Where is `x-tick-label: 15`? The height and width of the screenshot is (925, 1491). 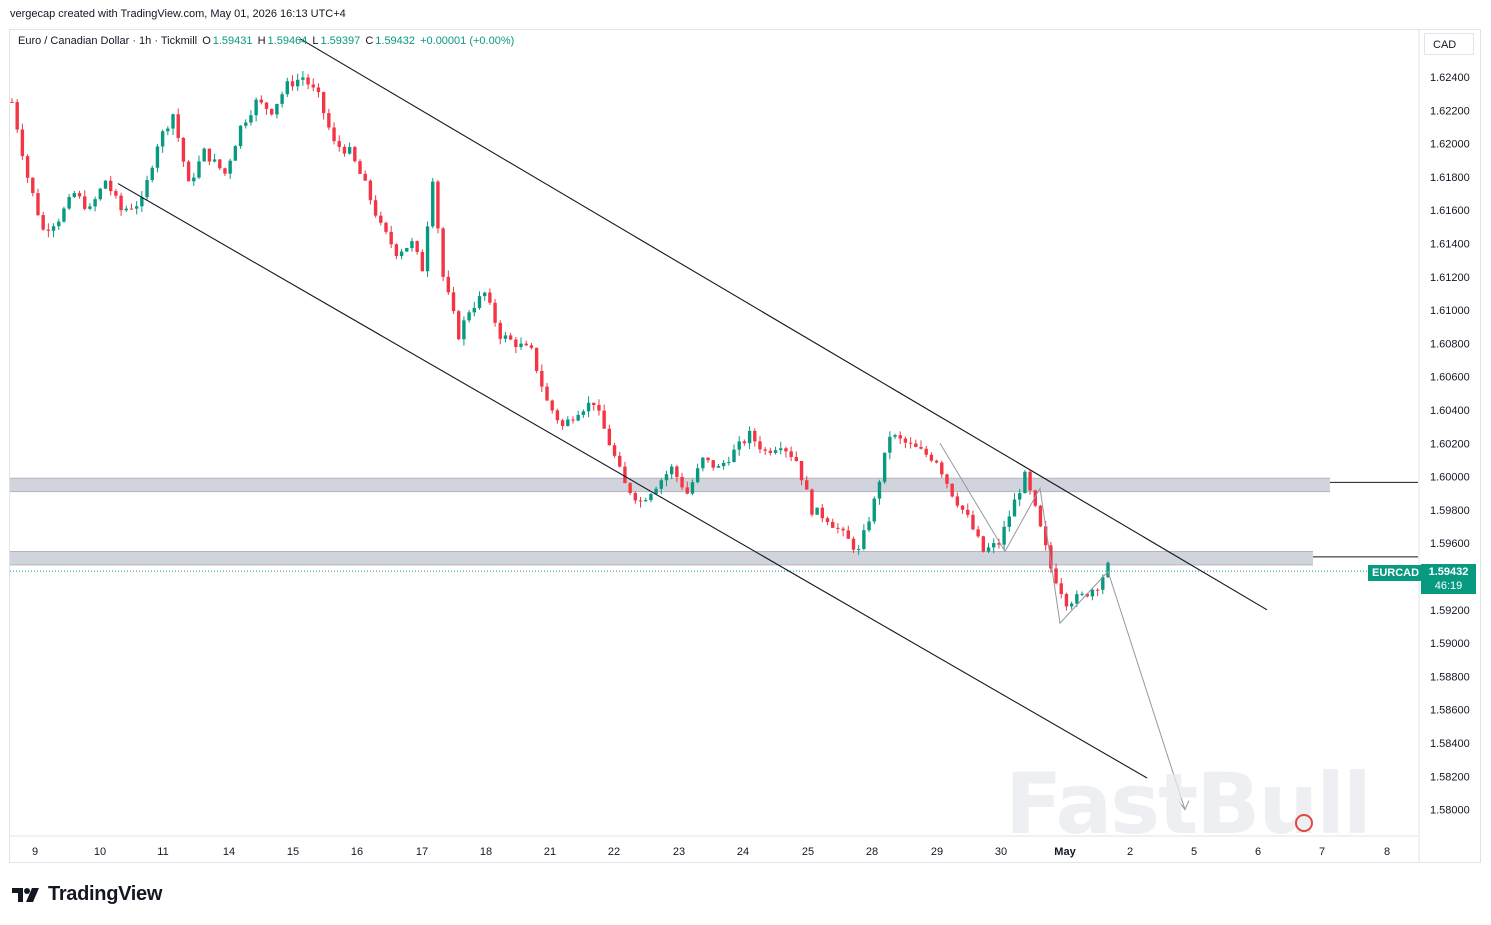
x-tick-label: 15 is located at coordinates (293, 852).